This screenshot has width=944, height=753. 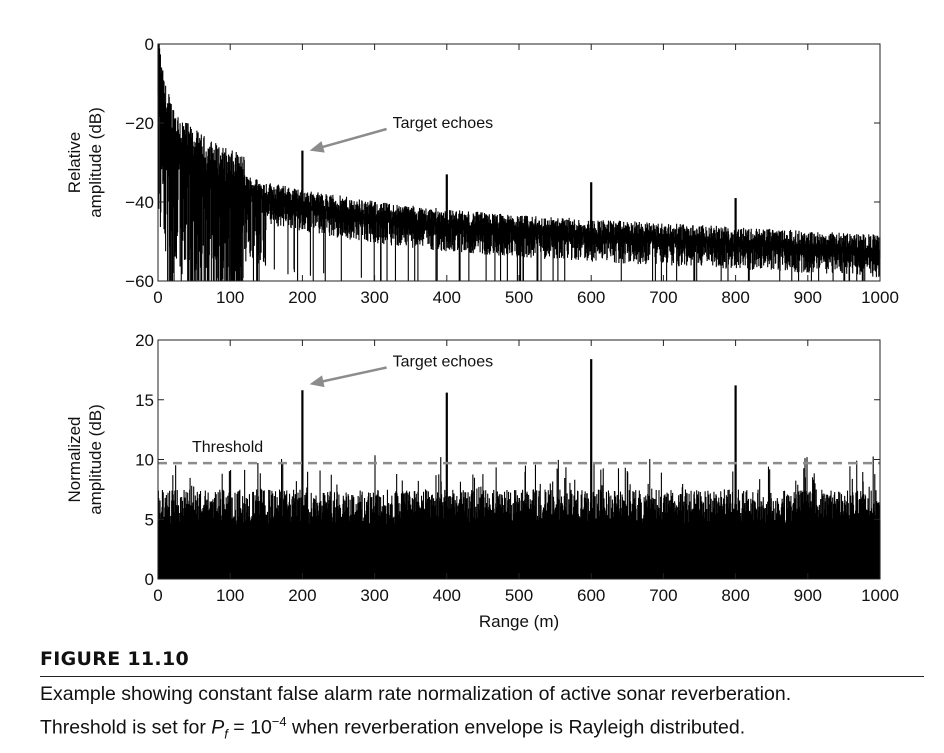 What do you see at coordinates (226, 734) in the screenshot?
I see `pf-subscript: f` at bounding box center [226, 734].